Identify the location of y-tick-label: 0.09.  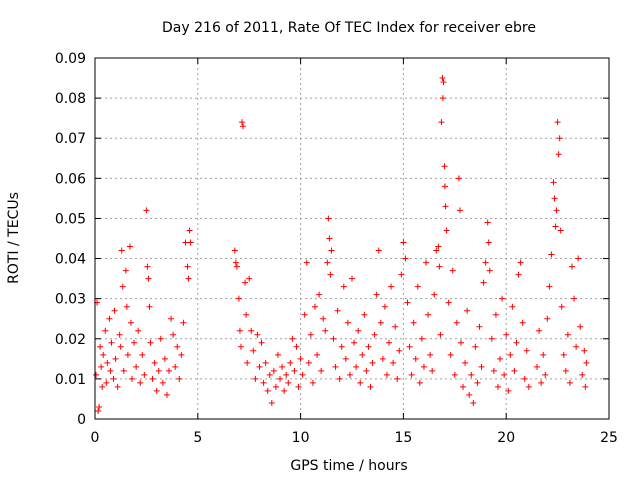
(70, 59).